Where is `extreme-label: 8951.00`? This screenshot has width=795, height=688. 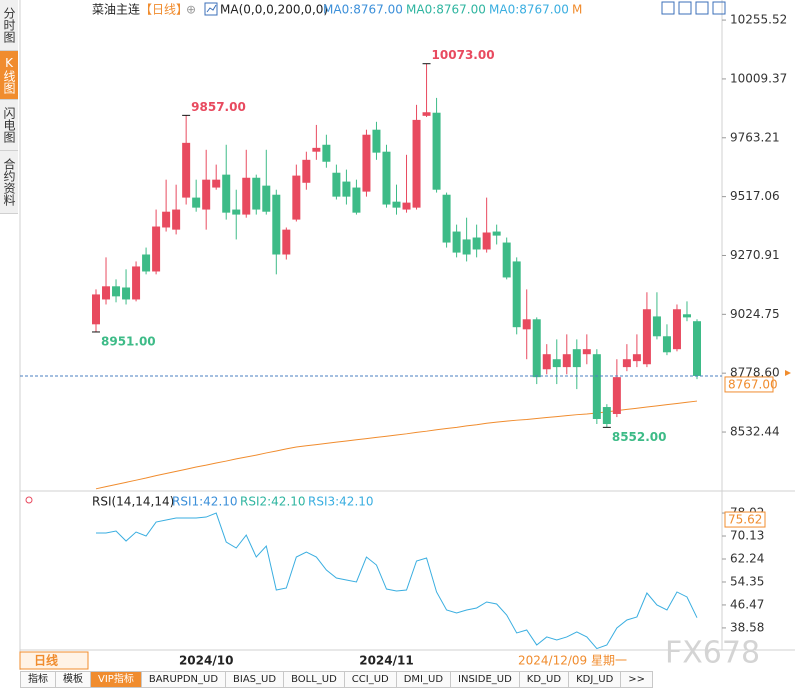
extreme-label: 8951.00 is located at coordinates (128, 341).